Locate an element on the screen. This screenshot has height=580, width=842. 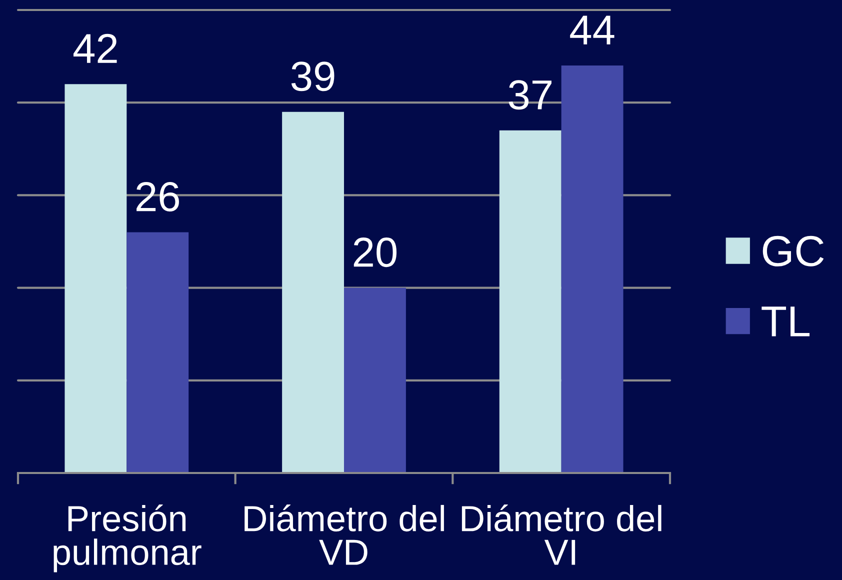
x-tick-label: Presión pulmonar is located at coordinates (128, 538).